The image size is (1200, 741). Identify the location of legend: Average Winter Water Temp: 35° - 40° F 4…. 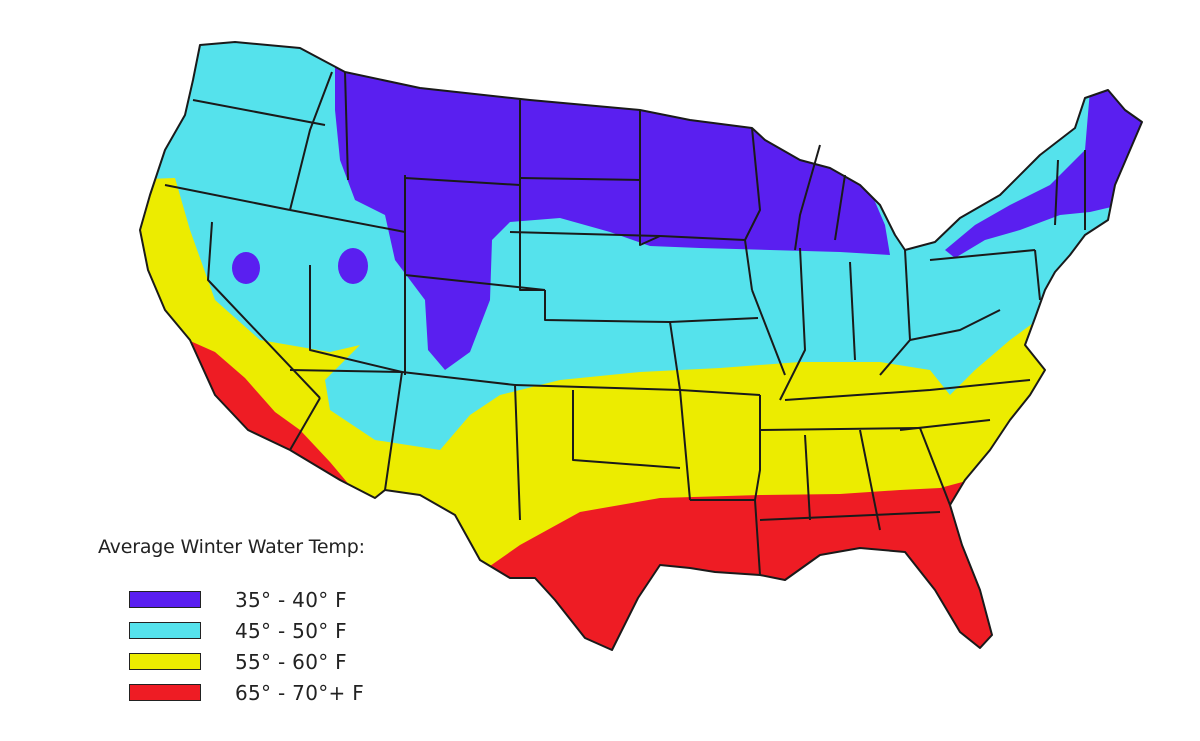
(306, 622).